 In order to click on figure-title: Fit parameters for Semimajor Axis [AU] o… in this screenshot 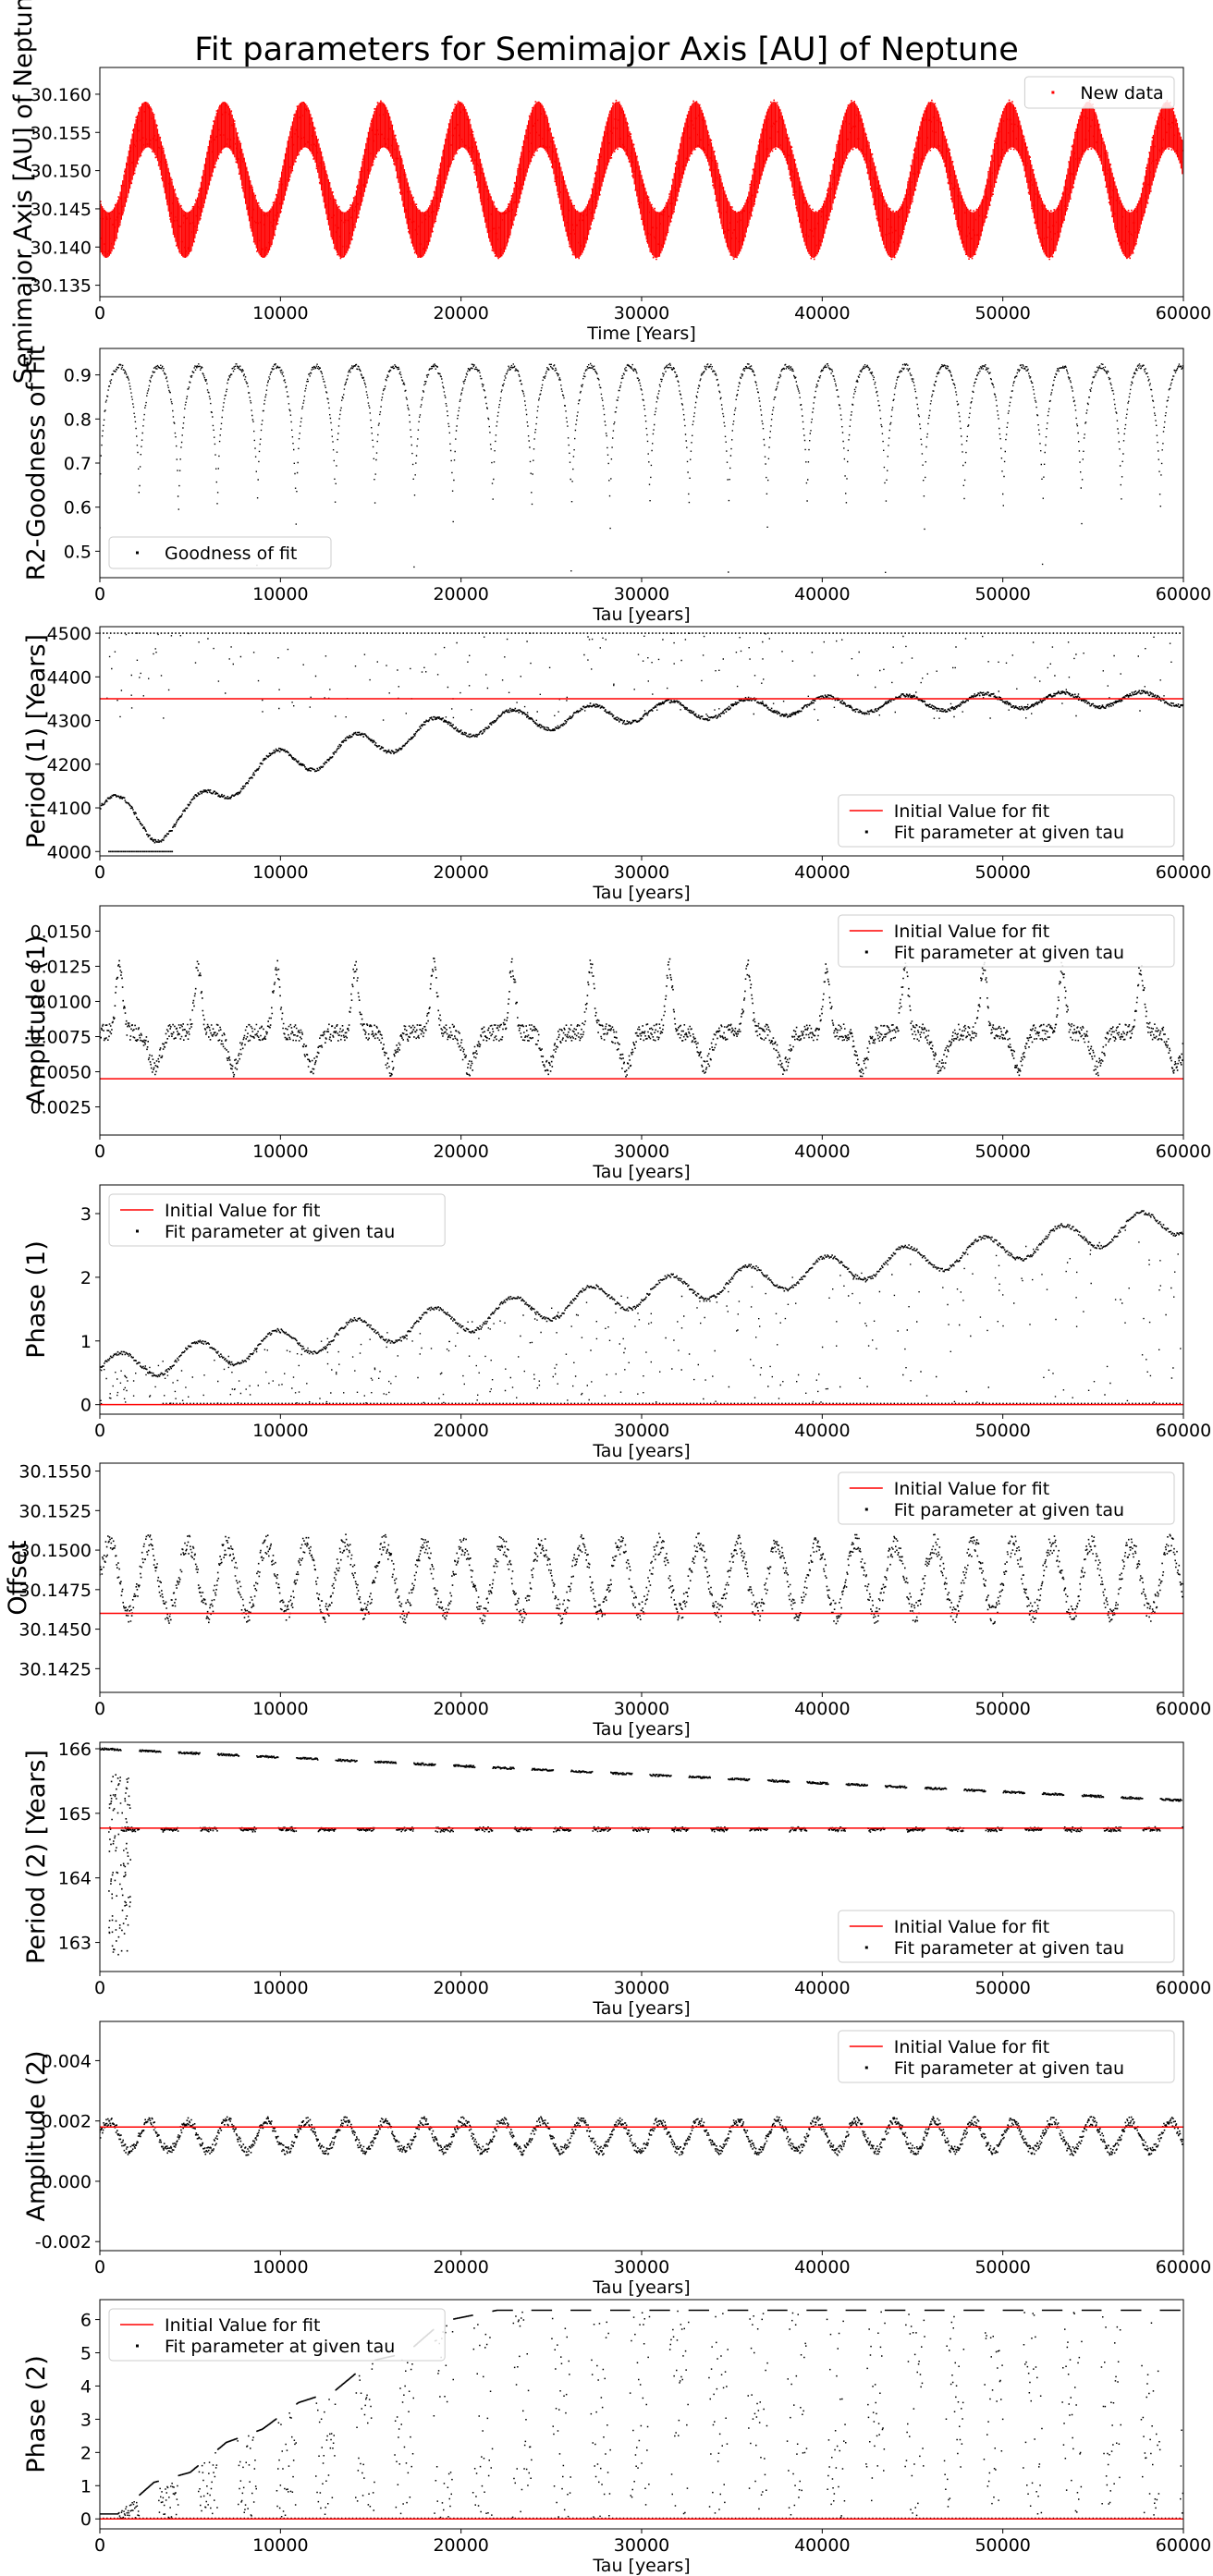, I will do `click(606, 49)`.